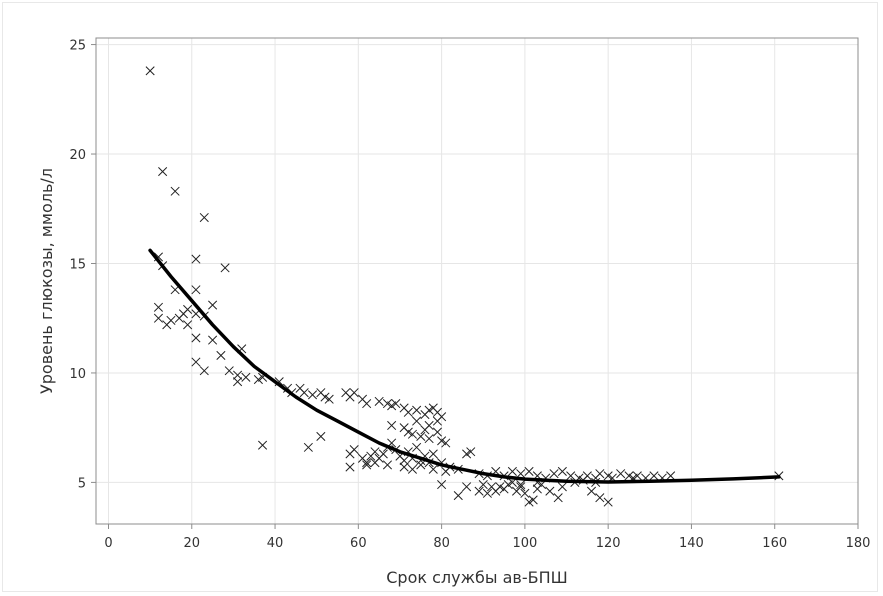 The height and width of the screenshot is (596, 883). I want to click on y-axis: 5 10 15 20 25, so click(82, 265).